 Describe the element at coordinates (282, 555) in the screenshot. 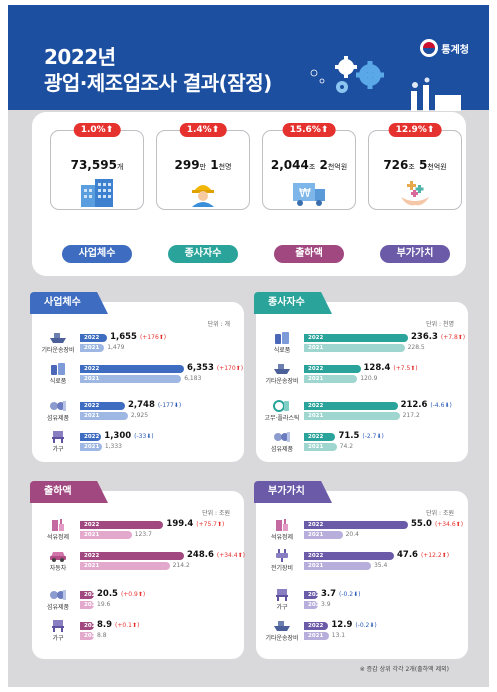

I see `electric-plug-icon` at that location.